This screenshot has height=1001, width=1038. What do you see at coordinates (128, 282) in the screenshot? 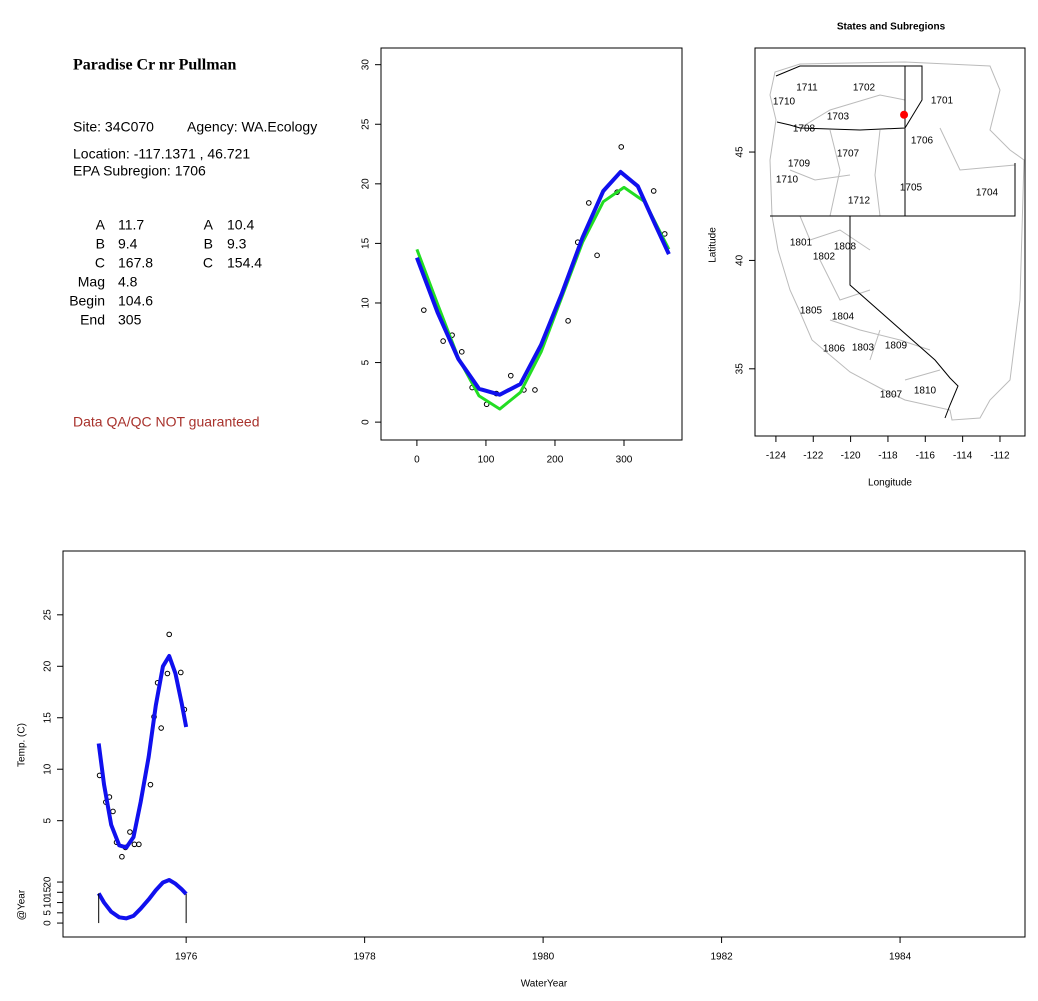
I see `param-value: 4.8` at bounding box center [128, 282].